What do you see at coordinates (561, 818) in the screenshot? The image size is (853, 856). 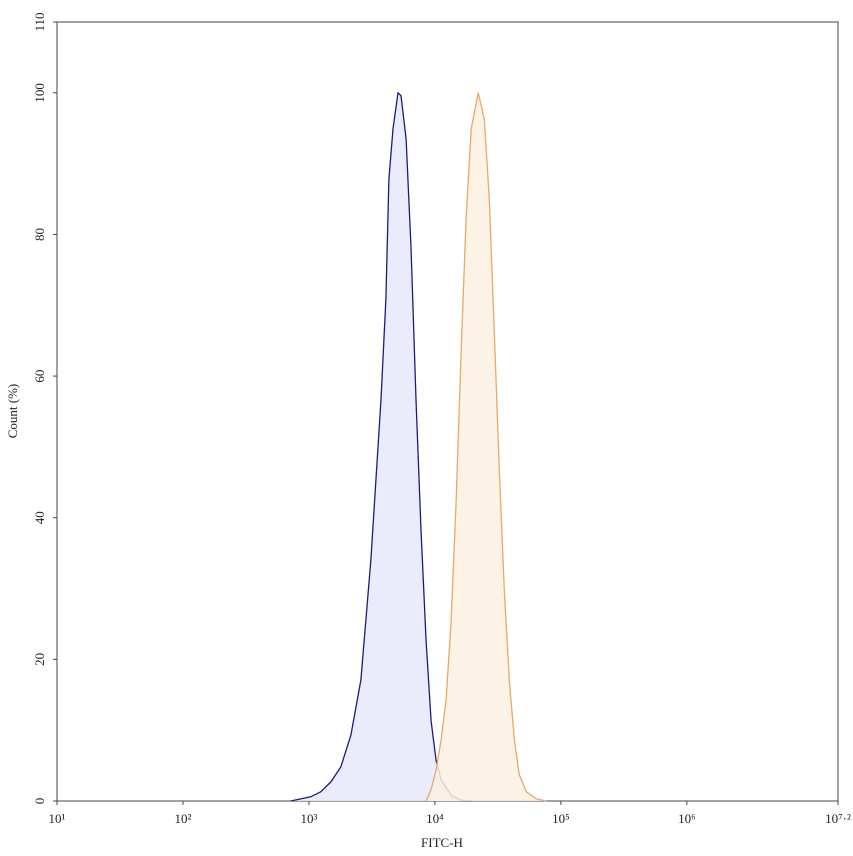 I see `x-tick-label: 10⁵` at bounding box center [561, 818].